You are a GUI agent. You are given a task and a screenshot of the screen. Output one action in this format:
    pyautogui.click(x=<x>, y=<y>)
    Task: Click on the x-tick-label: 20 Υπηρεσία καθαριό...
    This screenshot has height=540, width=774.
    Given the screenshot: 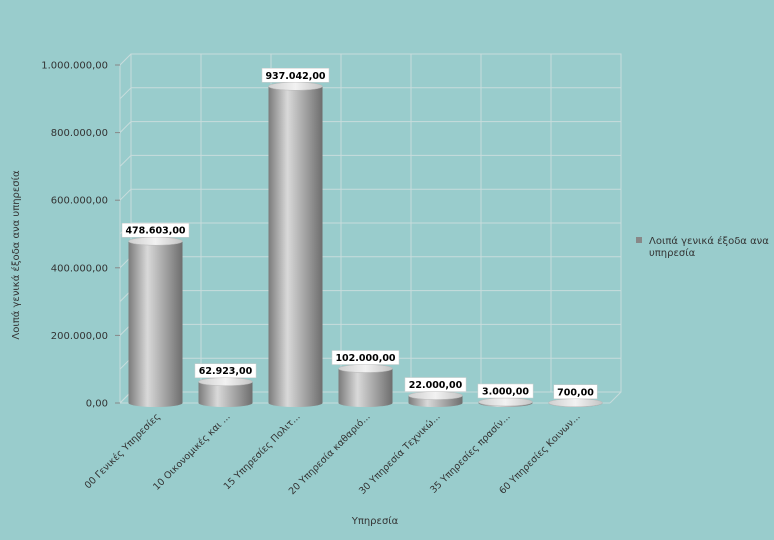 What is the action you would take?
    pyautogui.click(x=330, y=454)
    